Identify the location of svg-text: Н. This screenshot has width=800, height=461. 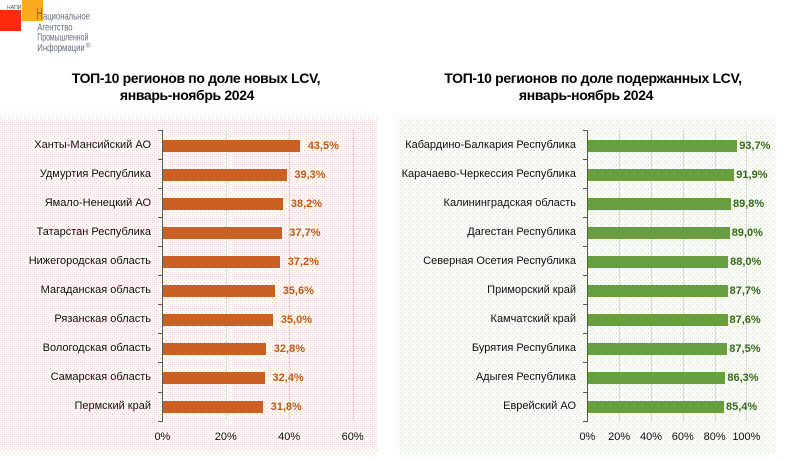
(39, 14).